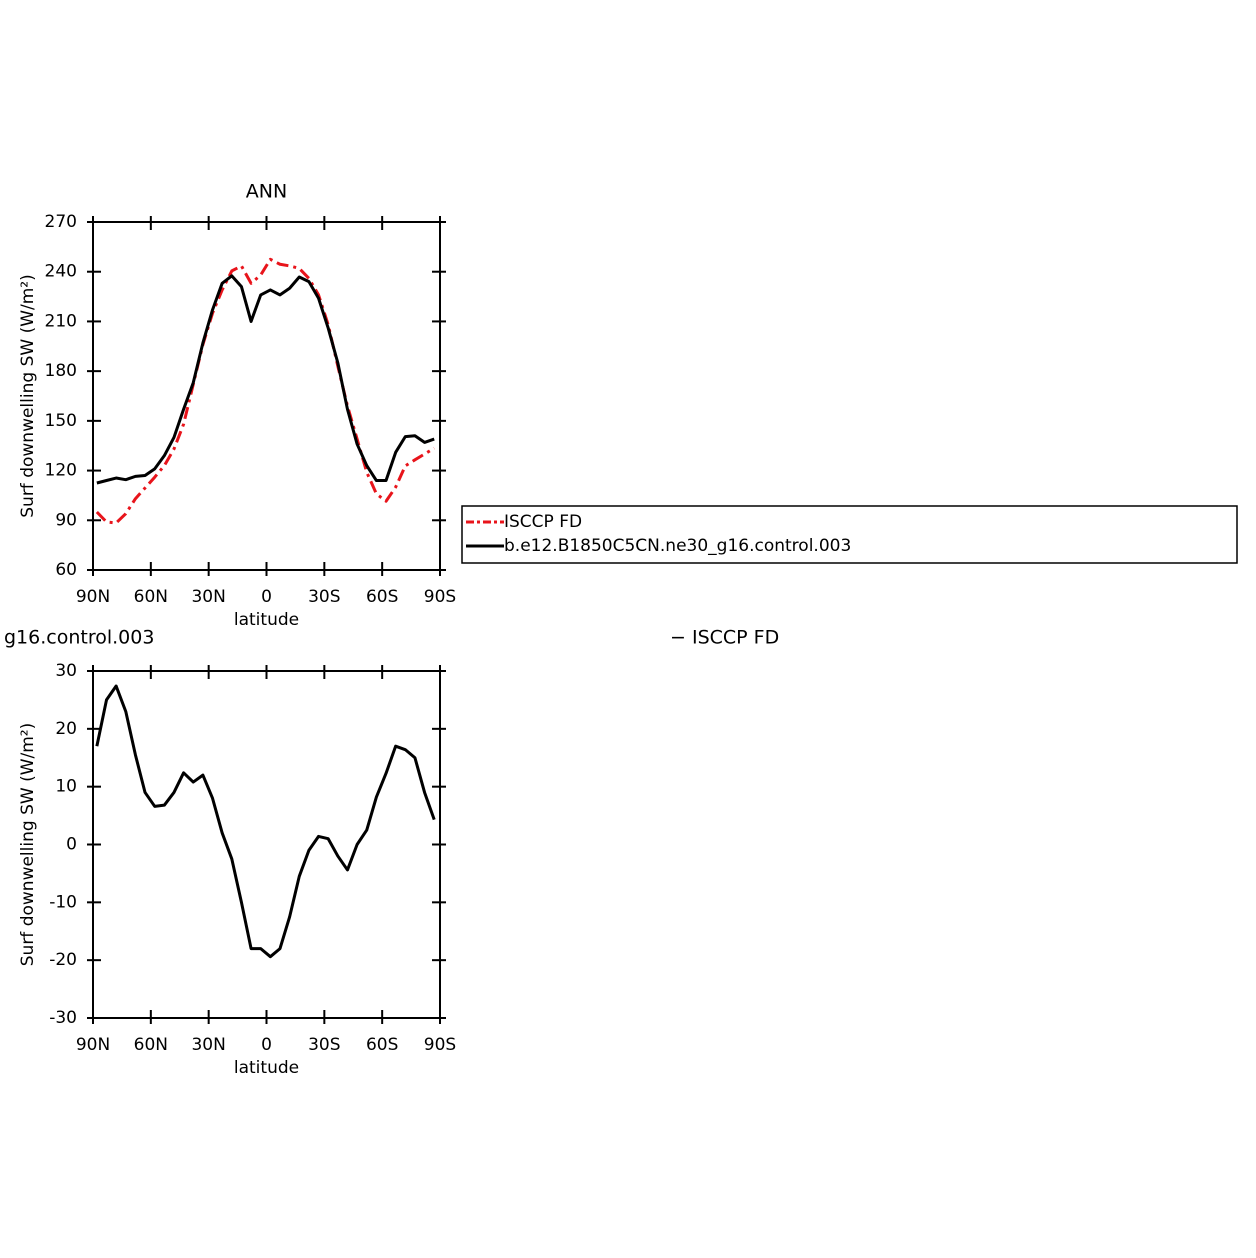 This screenshot has width=1256, height=1258. I want to click on chart-title-right: − ISCCP FD, so click(724, 638).